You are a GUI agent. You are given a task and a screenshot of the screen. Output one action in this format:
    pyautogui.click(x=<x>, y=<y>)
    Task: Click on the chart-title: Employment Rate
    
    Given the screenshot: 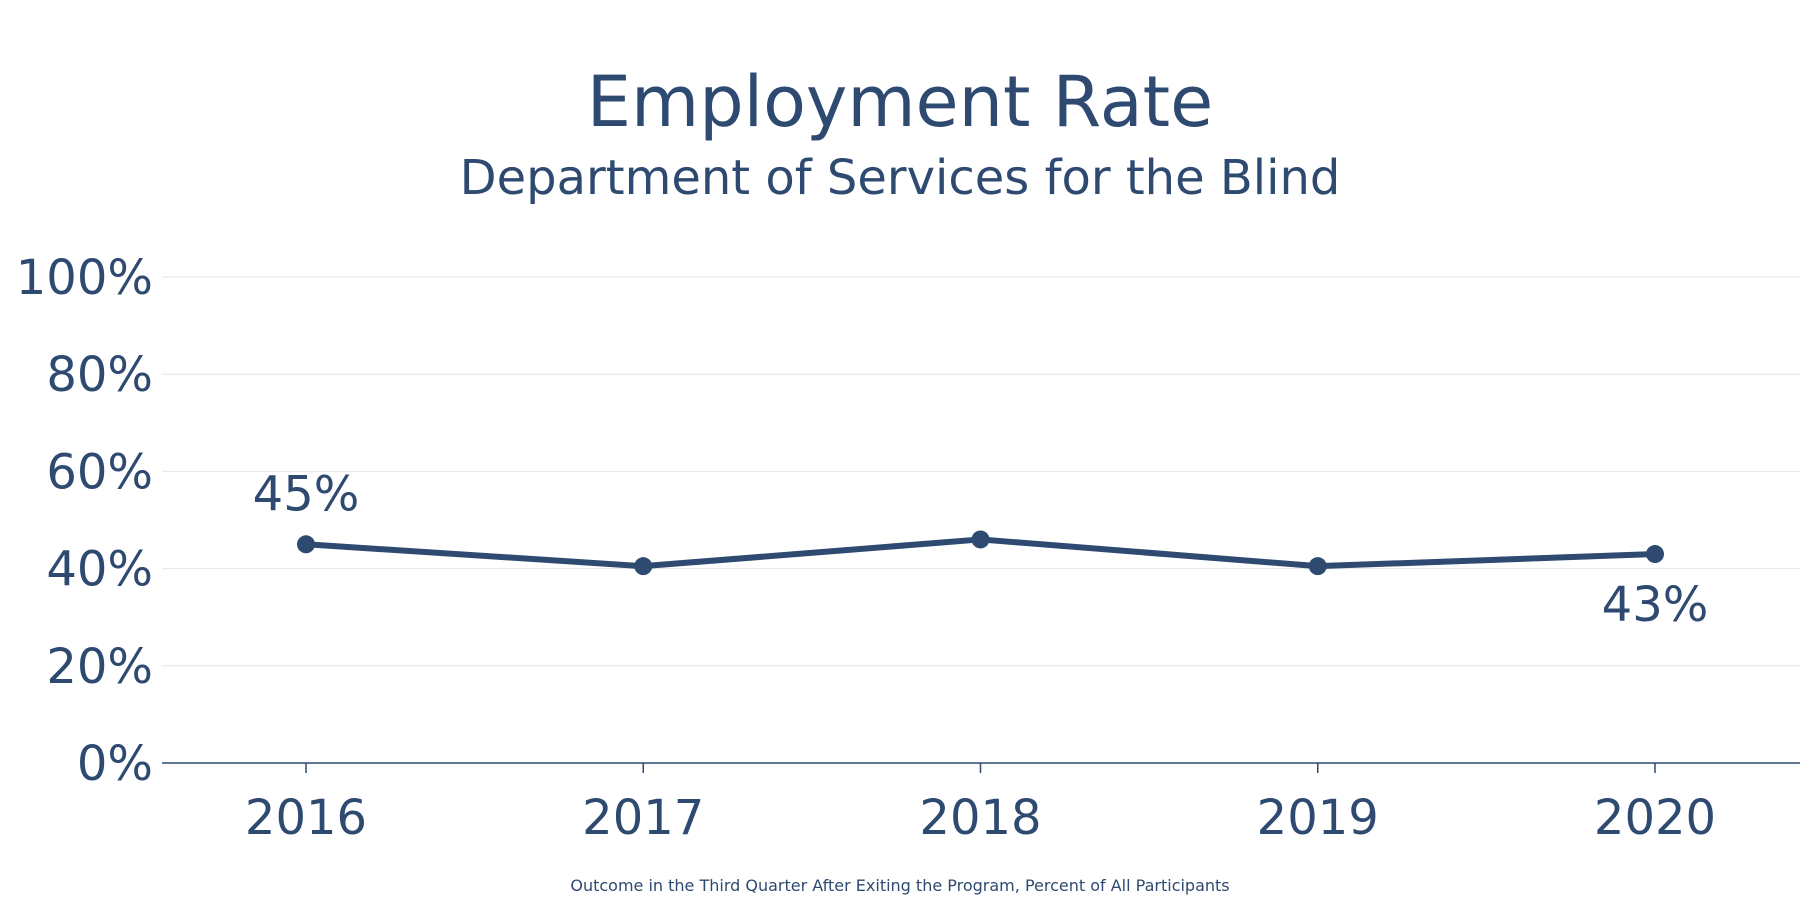 What is the action you would take?
    pyautogui.click(x=900, y=102)
    